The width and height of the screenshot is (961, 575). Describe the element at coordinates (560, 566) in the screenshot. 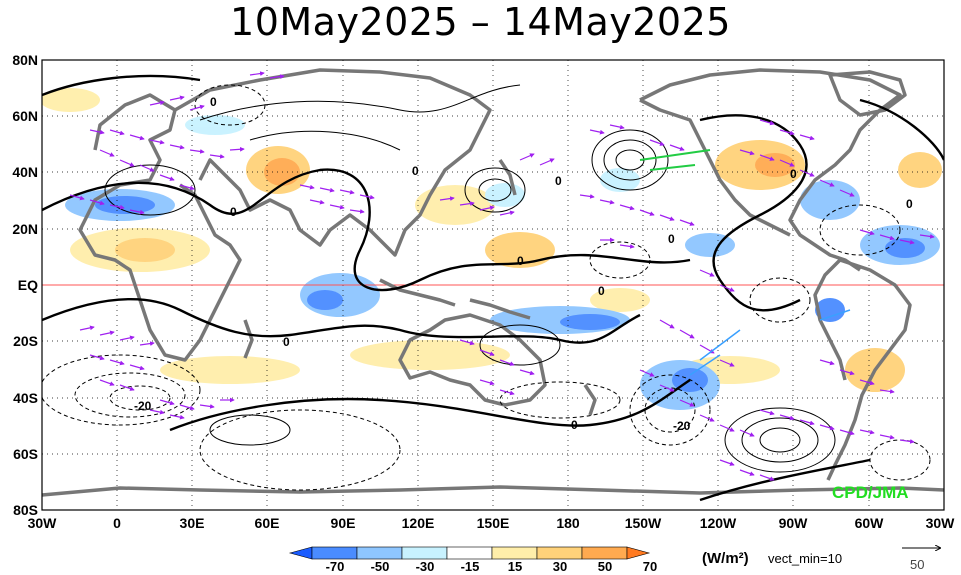

I see `colorbar-tick-label: 30` at that location.